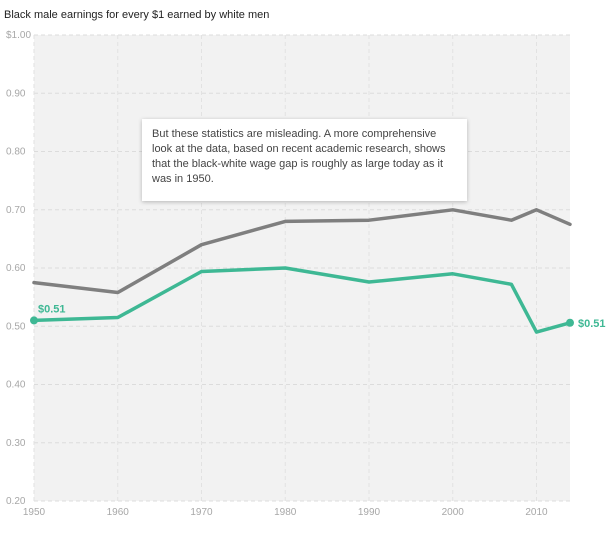 The width and height of the screenshot is (615, 534). Describe the element at coordinates (453, 512) in the screenshot. I see `x-tick-label: 2000` at that location.